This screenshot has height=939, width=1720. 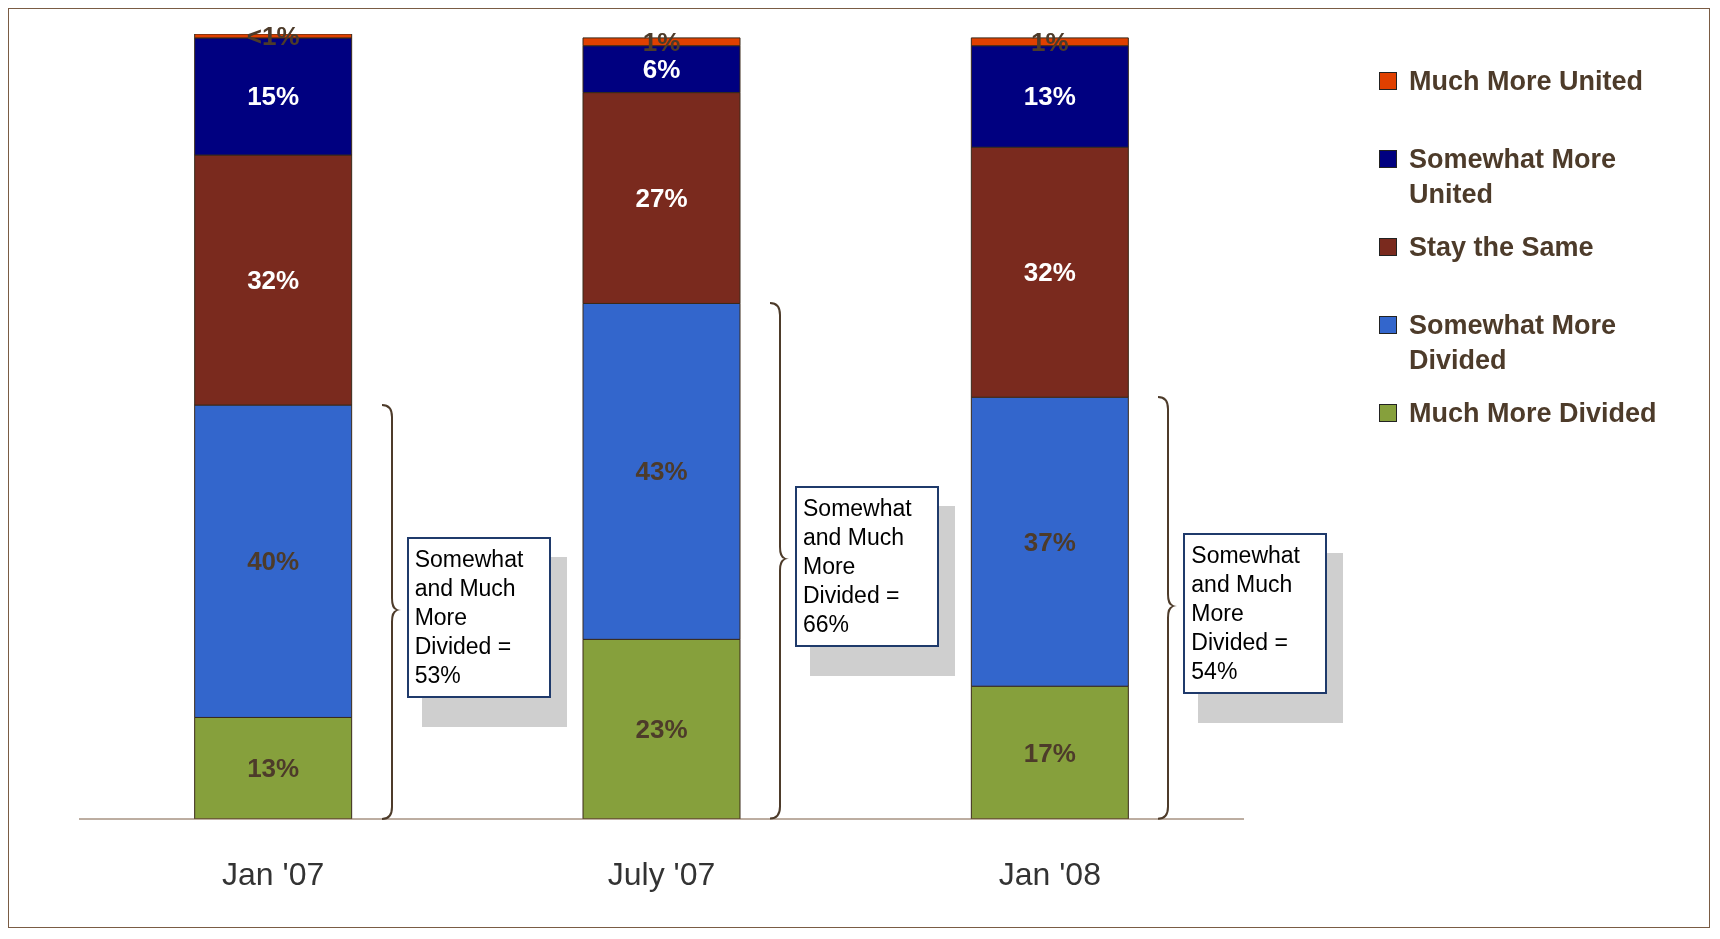 I want to click on data-label: 40%, so click(x=273, y=561).